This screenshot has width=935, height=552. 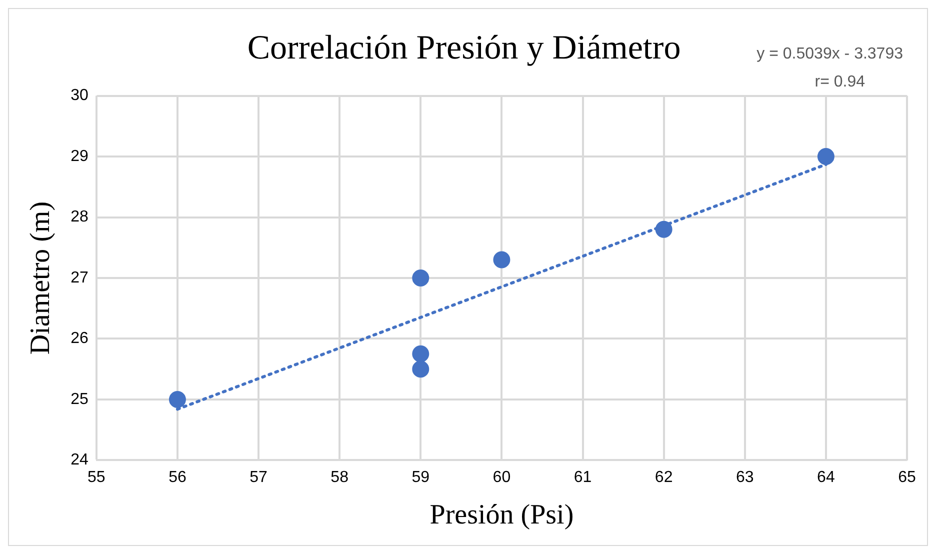 What do you see at coordinates (826, 477) in the screenshot?
I see `x-tick-label: 64` at bounding box center [826, 477].